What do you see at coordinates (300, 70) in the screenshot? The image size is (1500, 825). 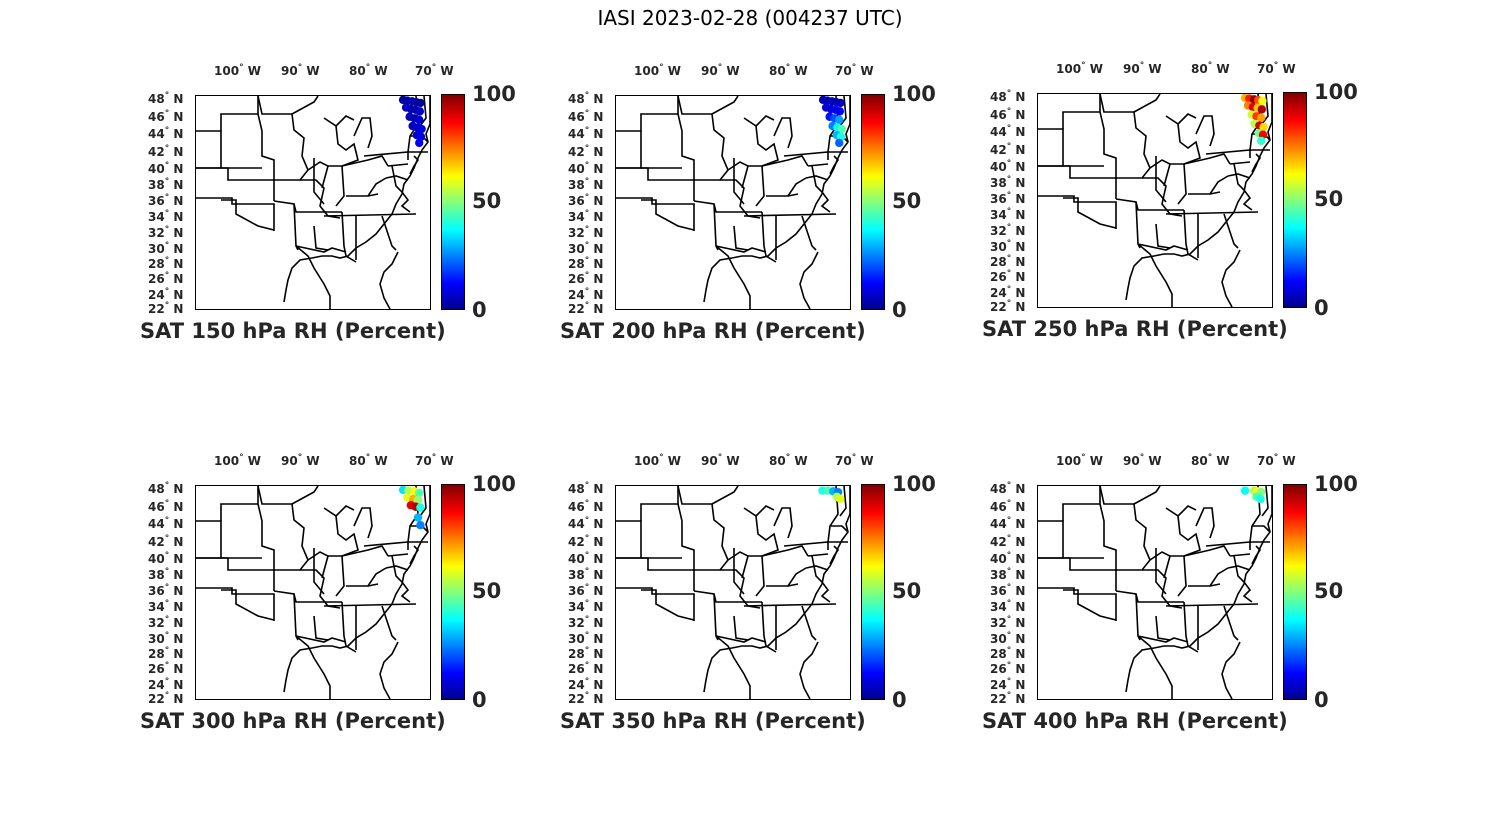 I see `lon-tick-label: 90° W` at bounding box center [300, 70].